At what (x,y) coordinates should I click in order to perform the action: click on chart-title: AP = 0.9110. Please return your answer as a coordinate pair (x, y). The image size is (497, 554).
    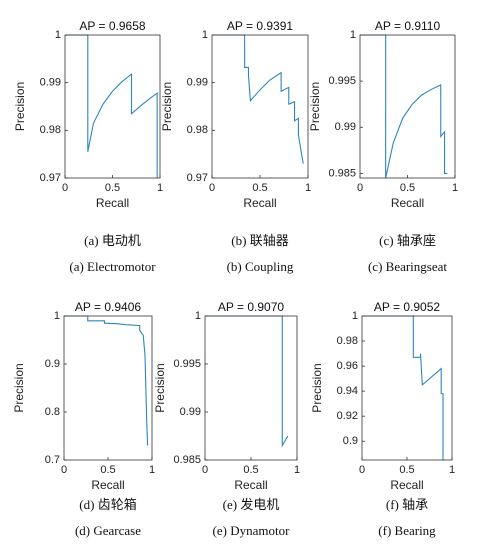
    Looking at the image, I should click on (408, 26).